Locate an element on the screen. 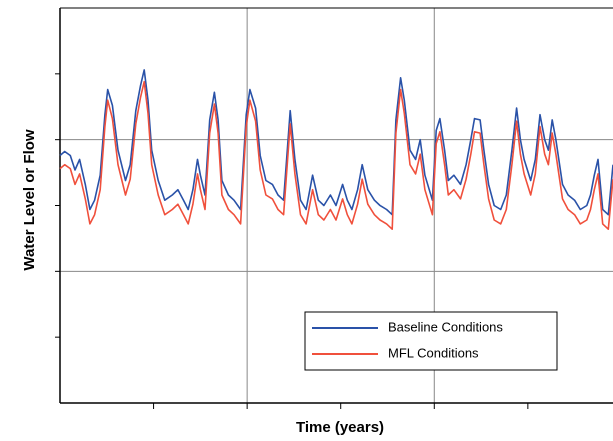  legend-label: MFL Conditions is located at coordinates (433, 352).